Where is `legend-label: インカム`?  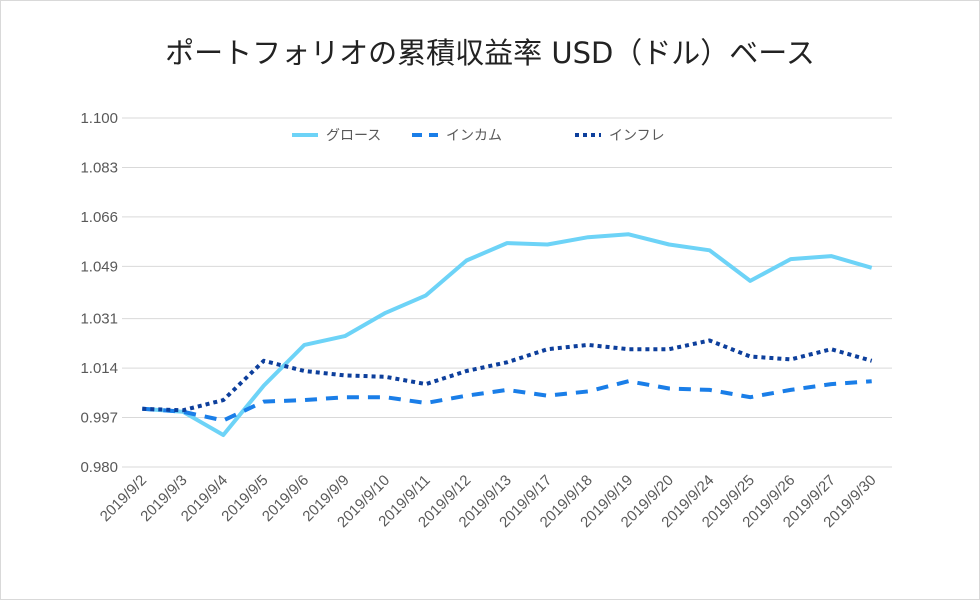 legend-label: インカム is located at coordinates (474, 136).